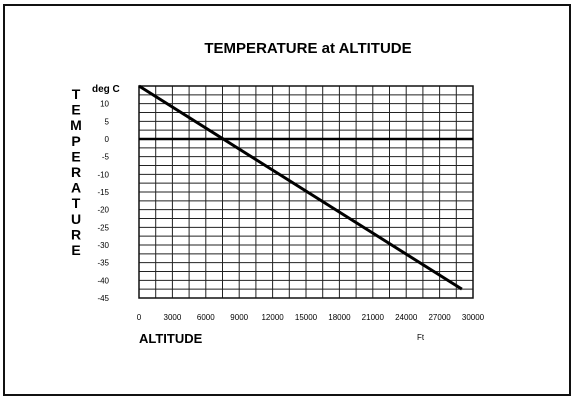 The height and width of the screenshot is (402, 578). What do you see at coordinates (306, 317) in the screenshot?
I see `x-tick-label: 15000` at bounding box center [306, 317].